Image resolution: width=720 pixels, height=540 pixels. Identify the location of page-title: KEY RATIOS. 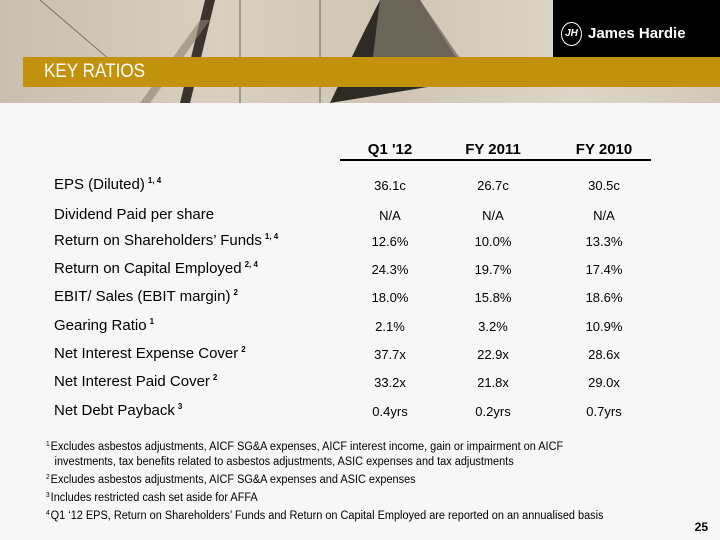
(95, 71).